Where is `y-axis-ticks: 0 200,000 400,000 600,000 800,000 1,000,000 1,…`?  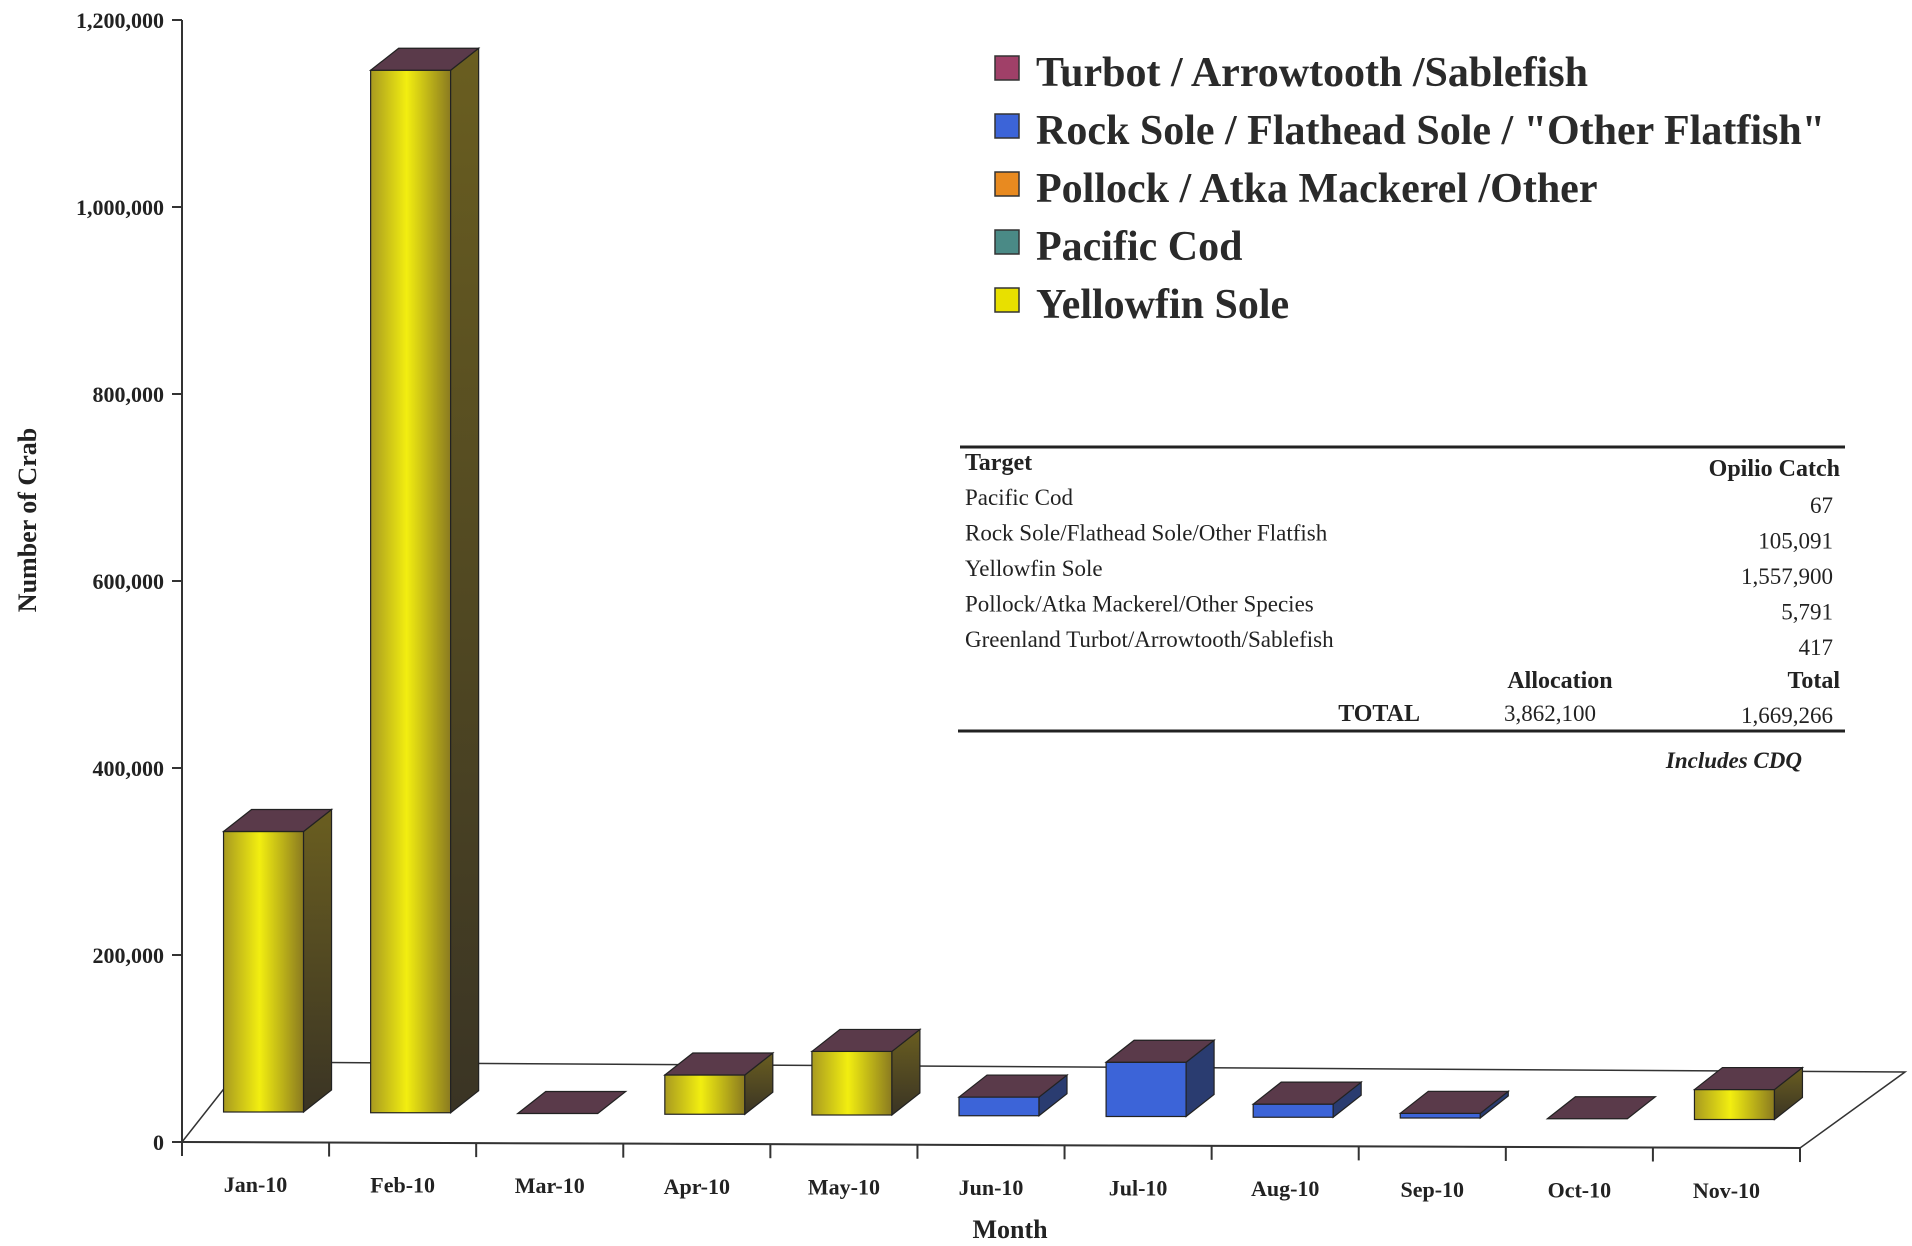 y-axis-ticks: 0 200,000 400,000 600,000 800,000 1,000,000 1,… is located at coordinates (129, 581).